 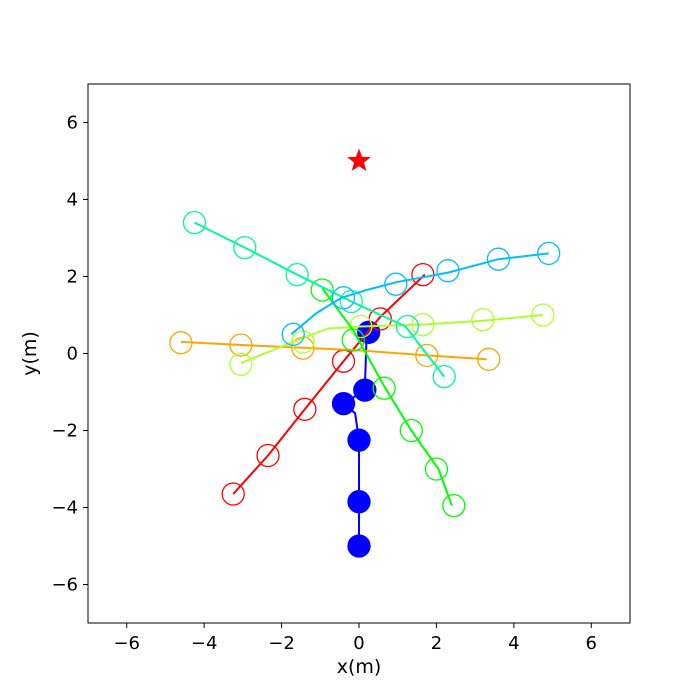 I want to click on series-2-line, so click(x=333, y=350).